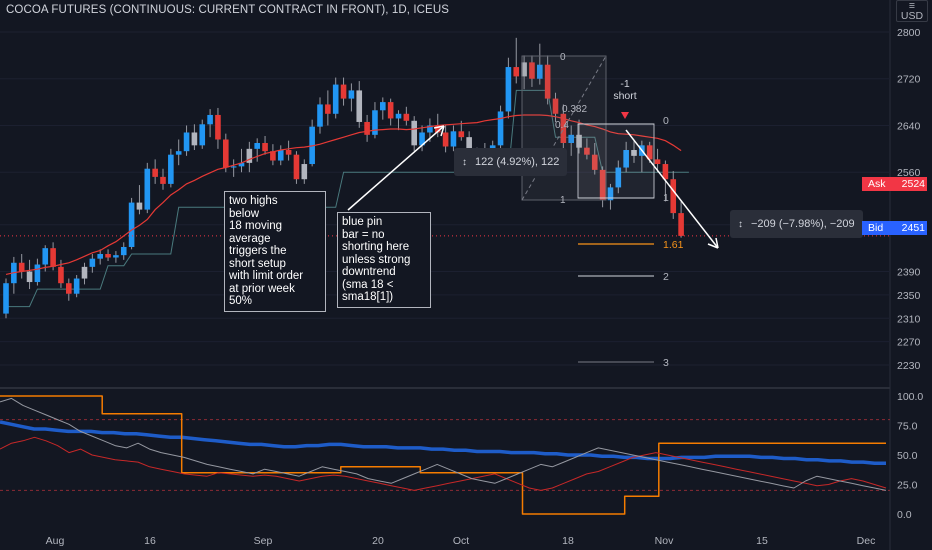  What do you see at coordinates (574, 109) in the screenshot?
I see `fib-0382-label: 0.382` at bounding box center [574, 109].